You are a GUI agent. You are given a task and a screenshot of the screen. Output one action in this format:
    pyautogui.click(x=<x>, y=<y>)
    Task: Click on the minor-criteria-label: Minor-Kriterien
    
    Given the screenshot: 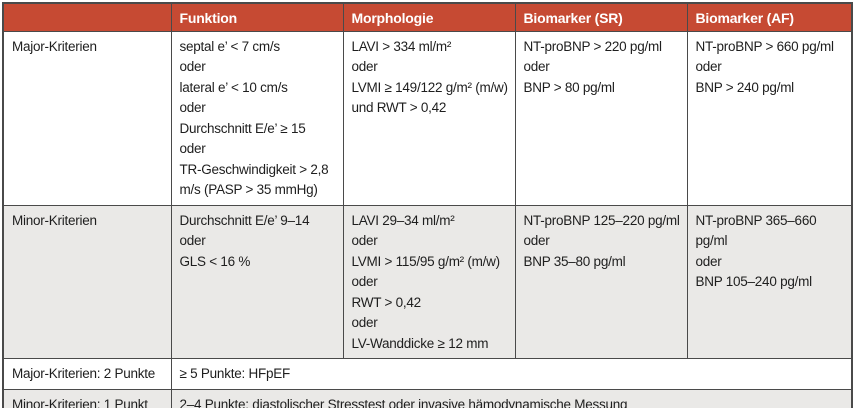 What is the action you would take?
    pyautogui.click(x=87, y=281)
    